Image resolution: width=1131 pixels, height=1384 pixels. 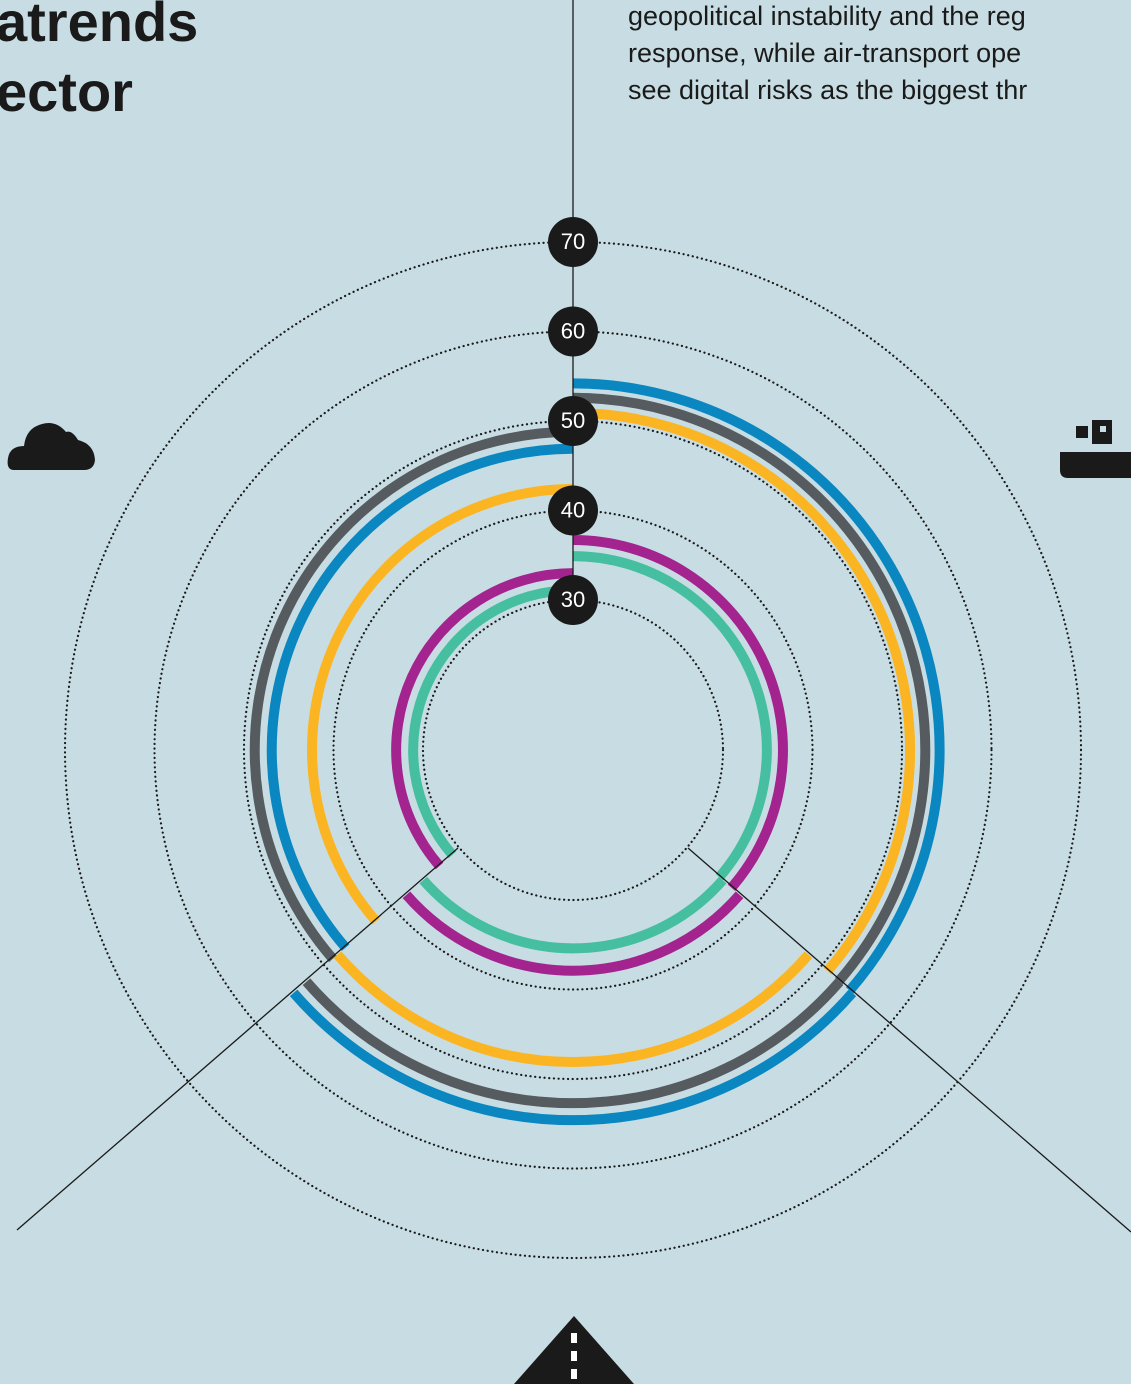 I want to click on tick-label: 60, so click(x=573, y=330).